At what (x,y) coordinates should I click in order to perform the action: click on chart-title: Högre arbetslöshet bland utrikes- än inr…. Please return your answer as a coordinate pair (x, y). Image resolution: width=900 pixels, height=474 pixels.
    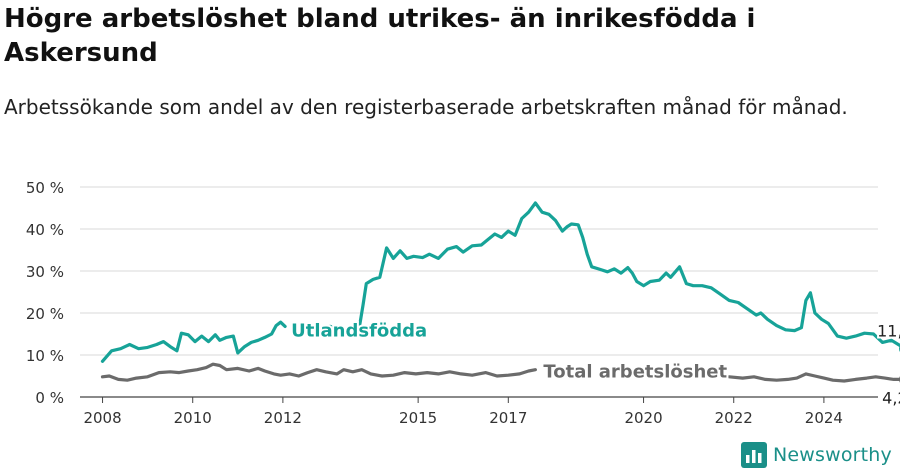
    Looking at the image, I should click on (380, 36).